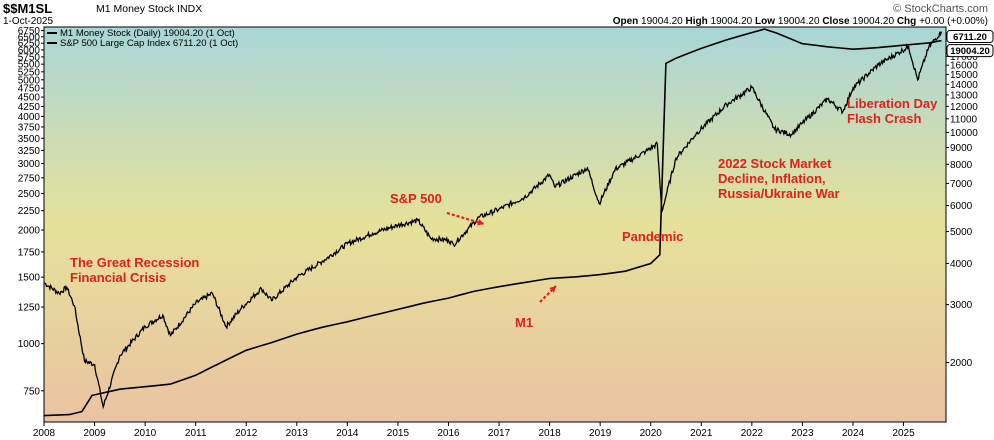 This screenshot has width=994, height=440. What do you see at coordinates (662, 21) in the screenshot?
I see `open-value: 19004.20` at bounding box center [662, 21].